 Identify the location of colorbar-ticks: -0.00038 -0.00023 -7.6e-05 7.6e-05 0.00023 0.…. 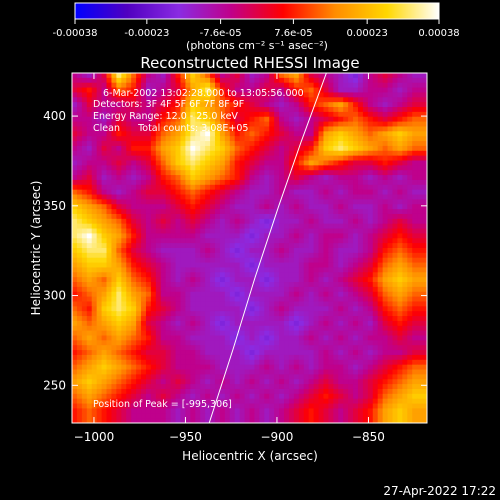
(256, 29).